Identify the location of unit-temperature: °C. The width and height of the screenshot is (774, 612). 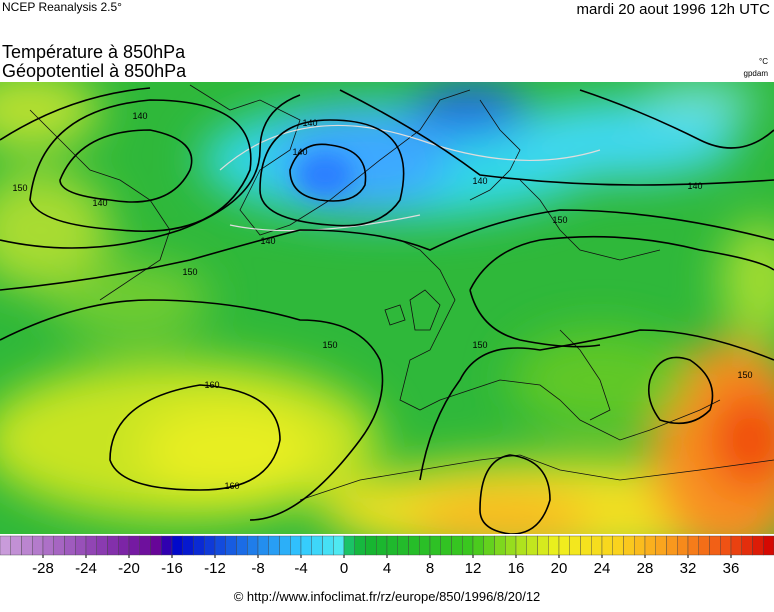
(763, 61).